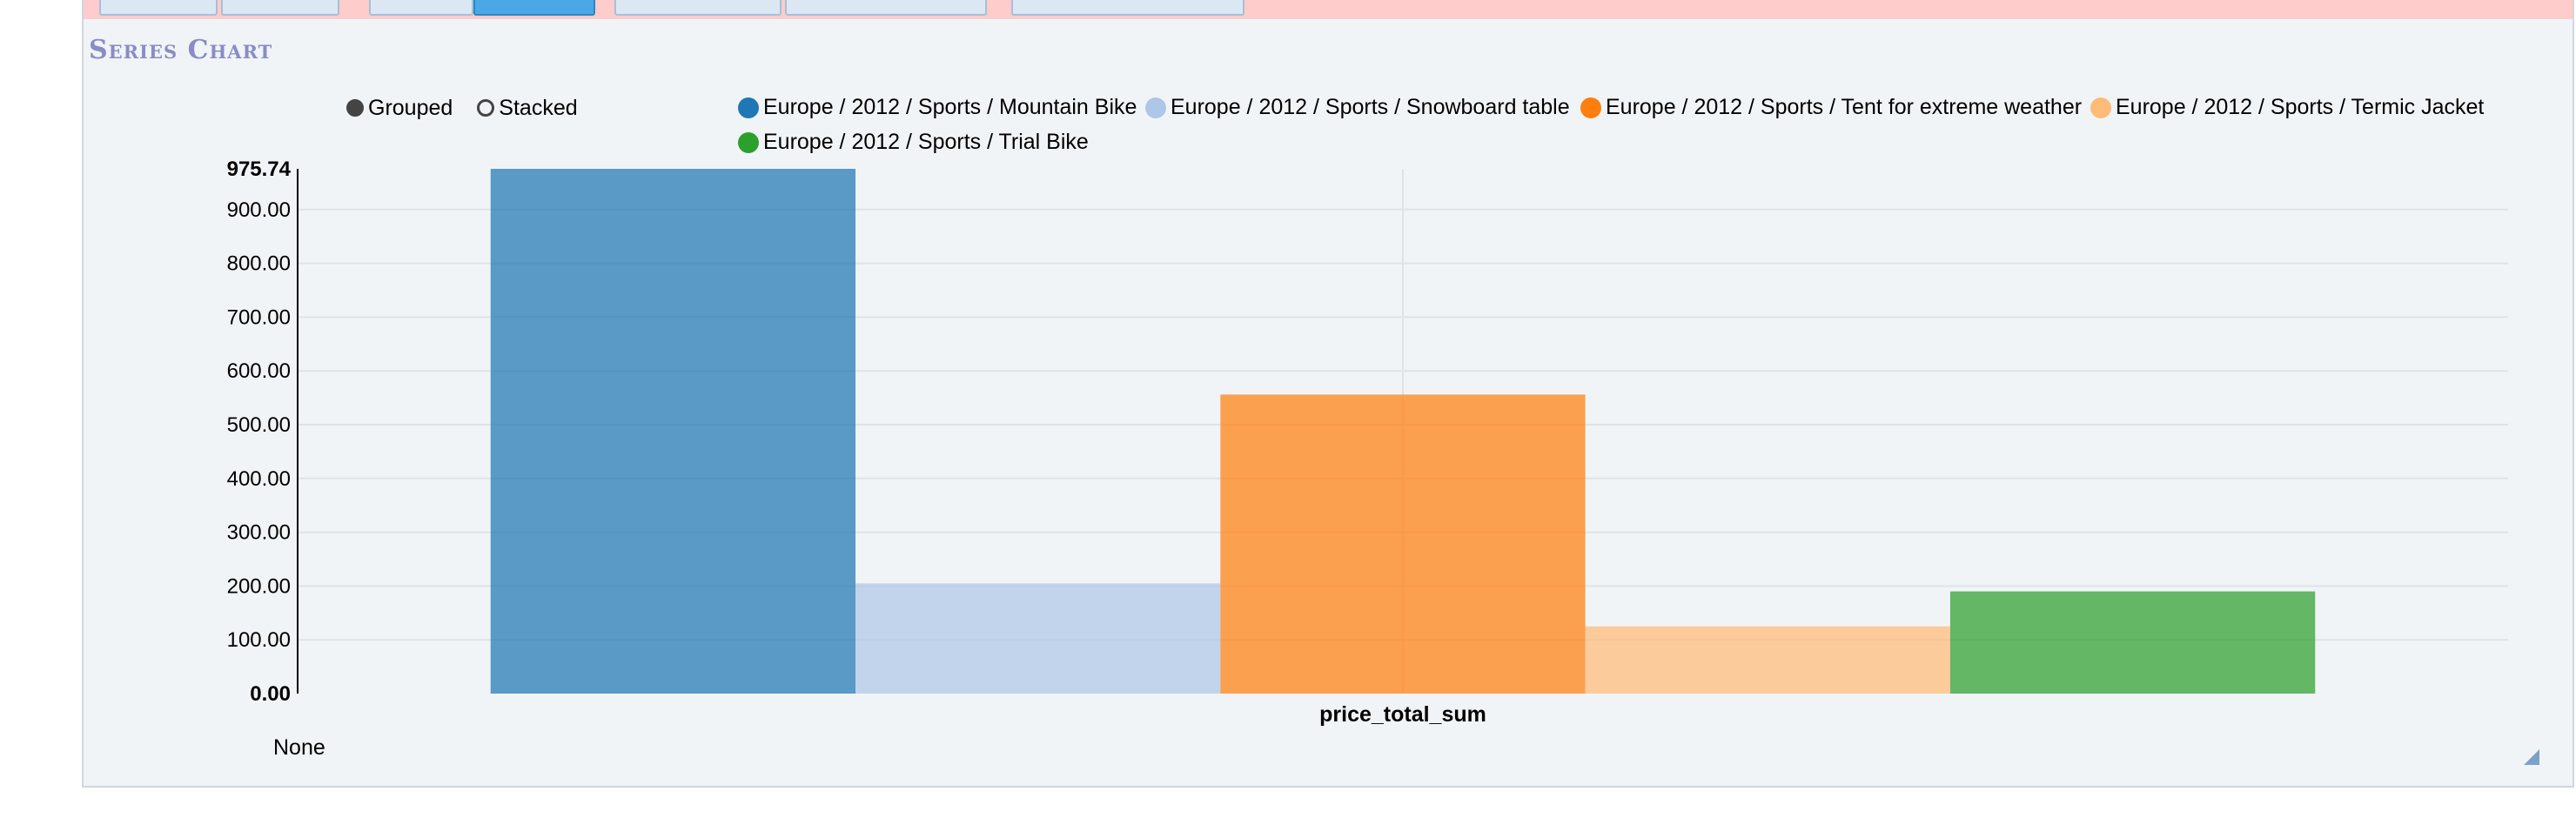  I want to click on y-tick-label: 300.00, so click(259, 533).